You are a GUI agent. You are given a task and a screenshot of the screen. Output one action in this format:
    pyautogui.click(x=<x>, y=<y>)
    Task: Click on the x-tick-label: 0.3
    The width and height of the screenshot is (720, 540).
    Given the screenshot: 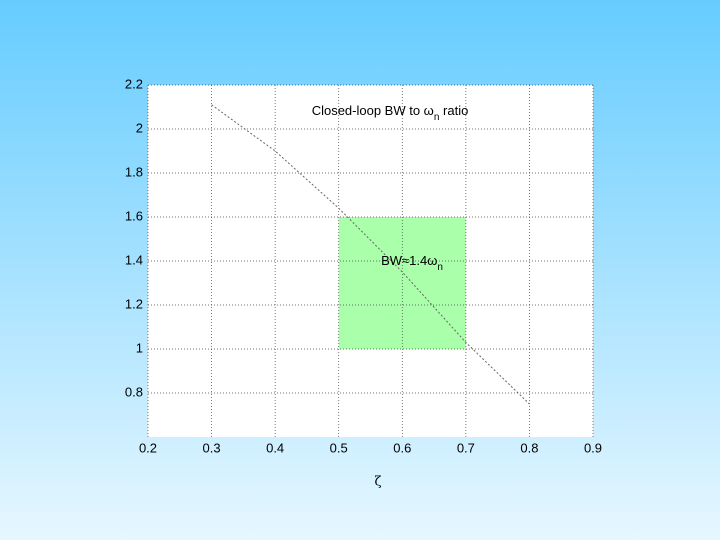 What is the action you would take?
    pyautogui.click(x=212, y=447)
    